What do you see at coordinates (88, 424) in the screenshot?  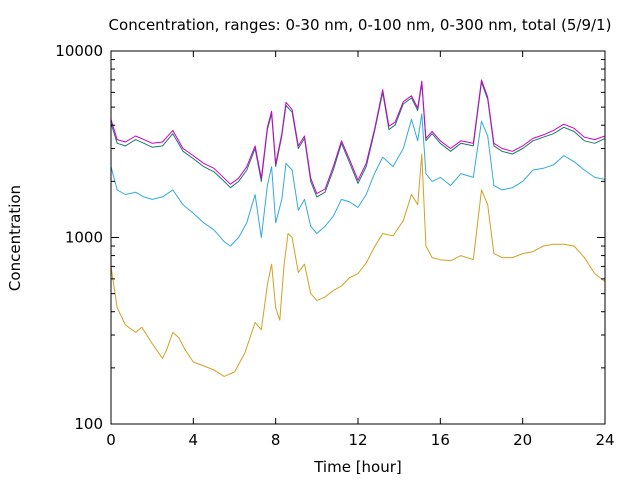 I see `y-tick-label: 100` at bounding box center [88, 424].